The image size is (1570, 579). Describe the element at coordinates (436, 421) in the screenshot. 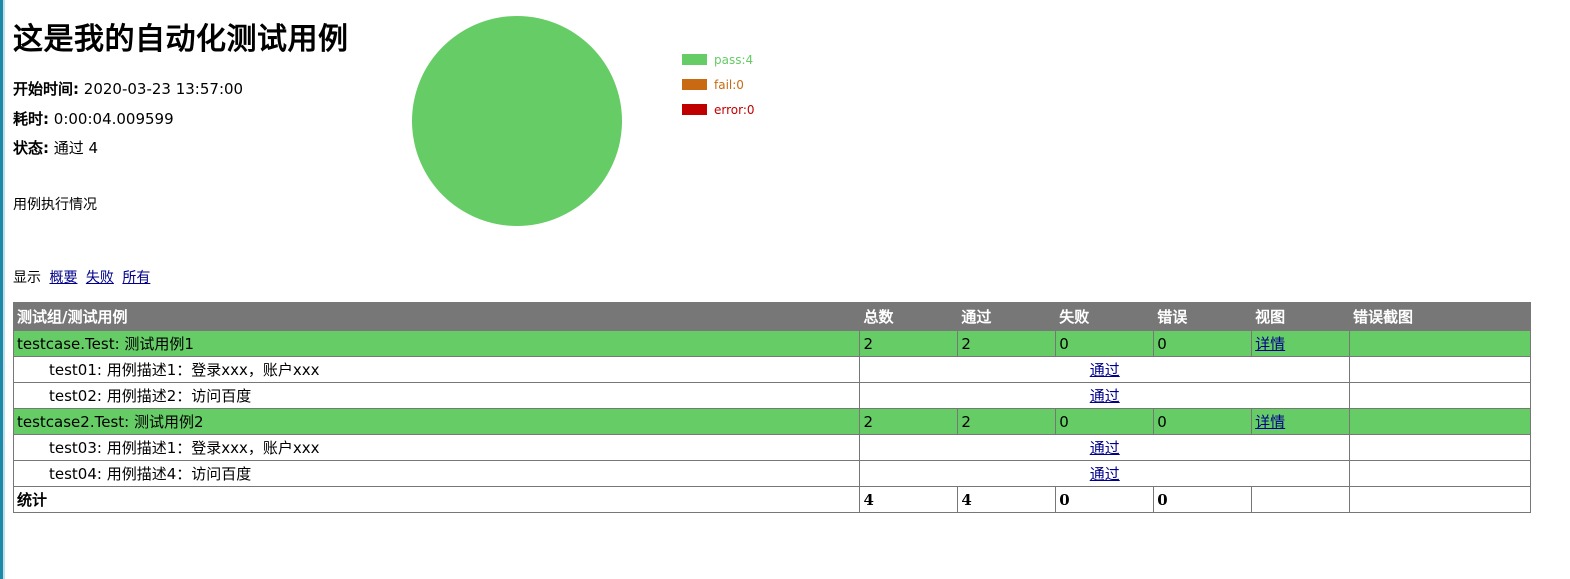

I see `group-name: testcase2.Test: 测试用例2` at that location.